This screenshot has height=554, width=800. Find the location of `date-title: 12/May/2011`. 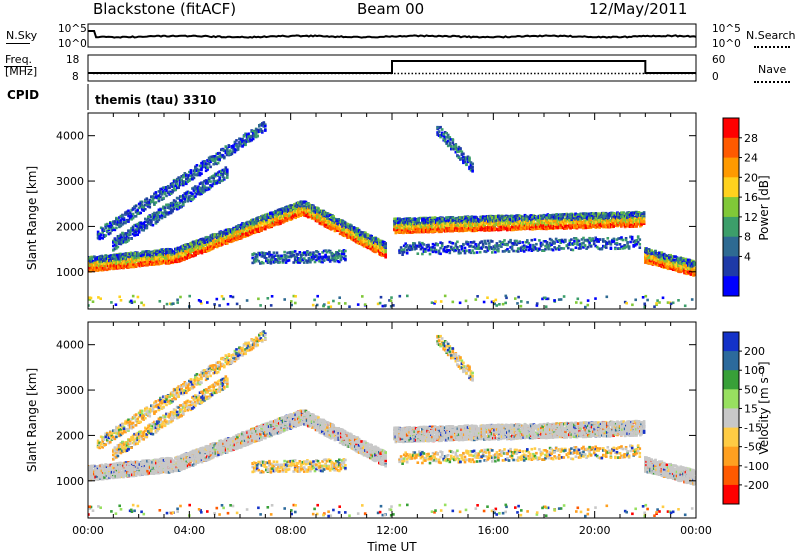

date-title: 12/May/2011 is located at coordinates (638, 9).